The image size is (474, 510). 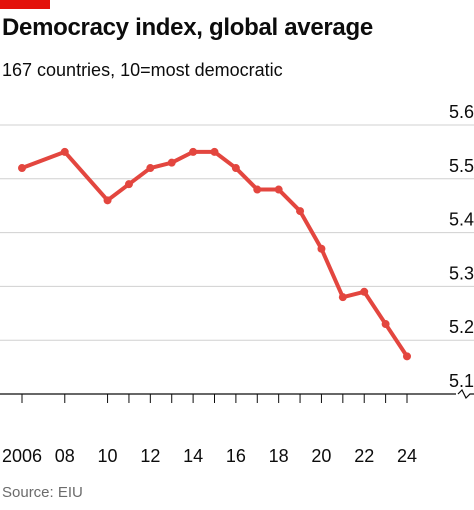 What do you see at coordinates (25, 4) in the screenshot?
I see `brand-tag` at bounding box center [25, 4].